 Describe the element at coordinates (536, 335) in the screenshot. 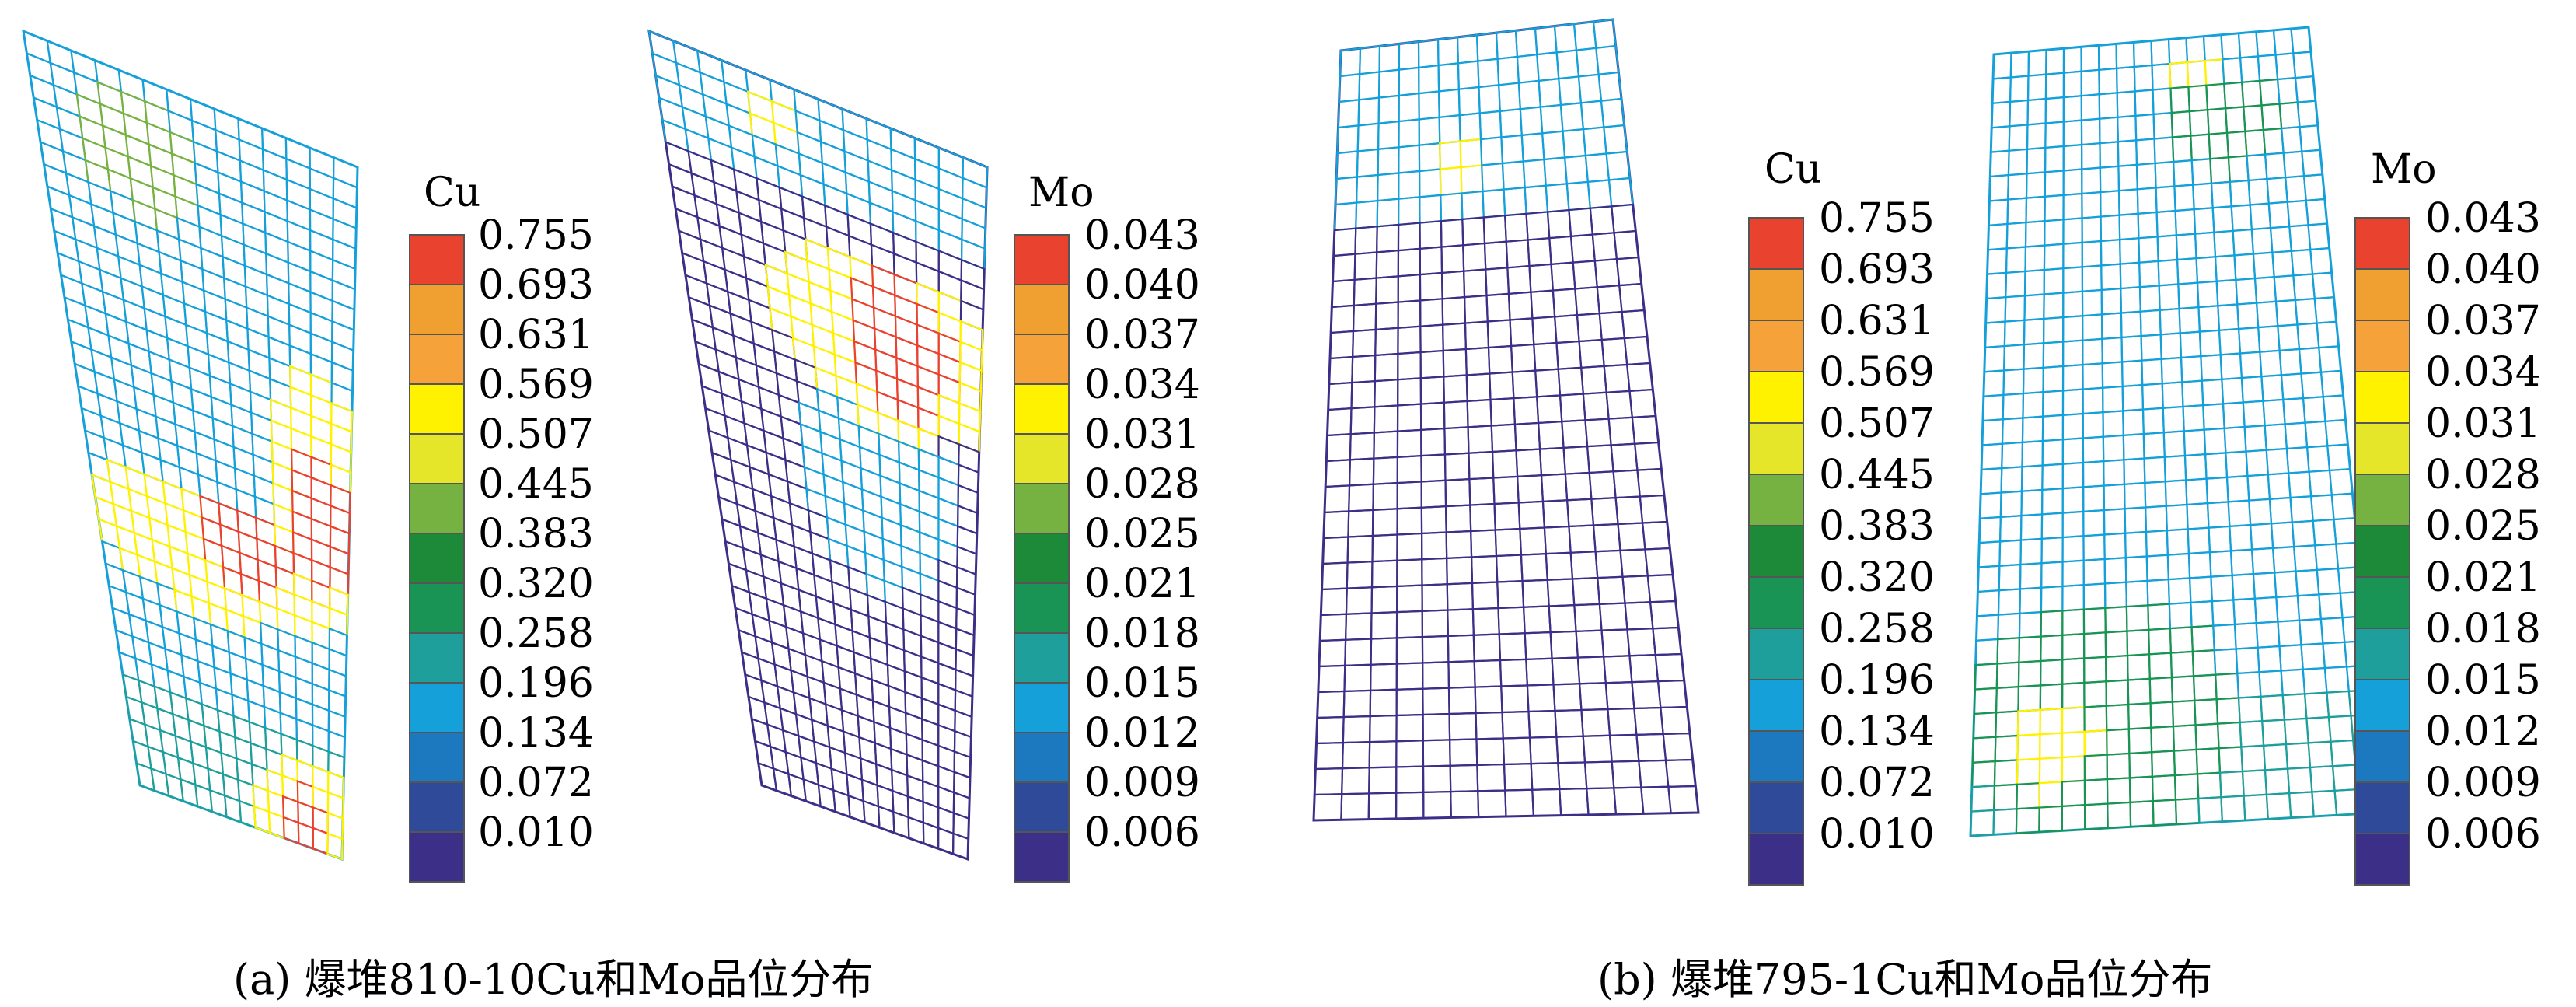

I see `legend-a-cu-tick: 0.631` at that location.